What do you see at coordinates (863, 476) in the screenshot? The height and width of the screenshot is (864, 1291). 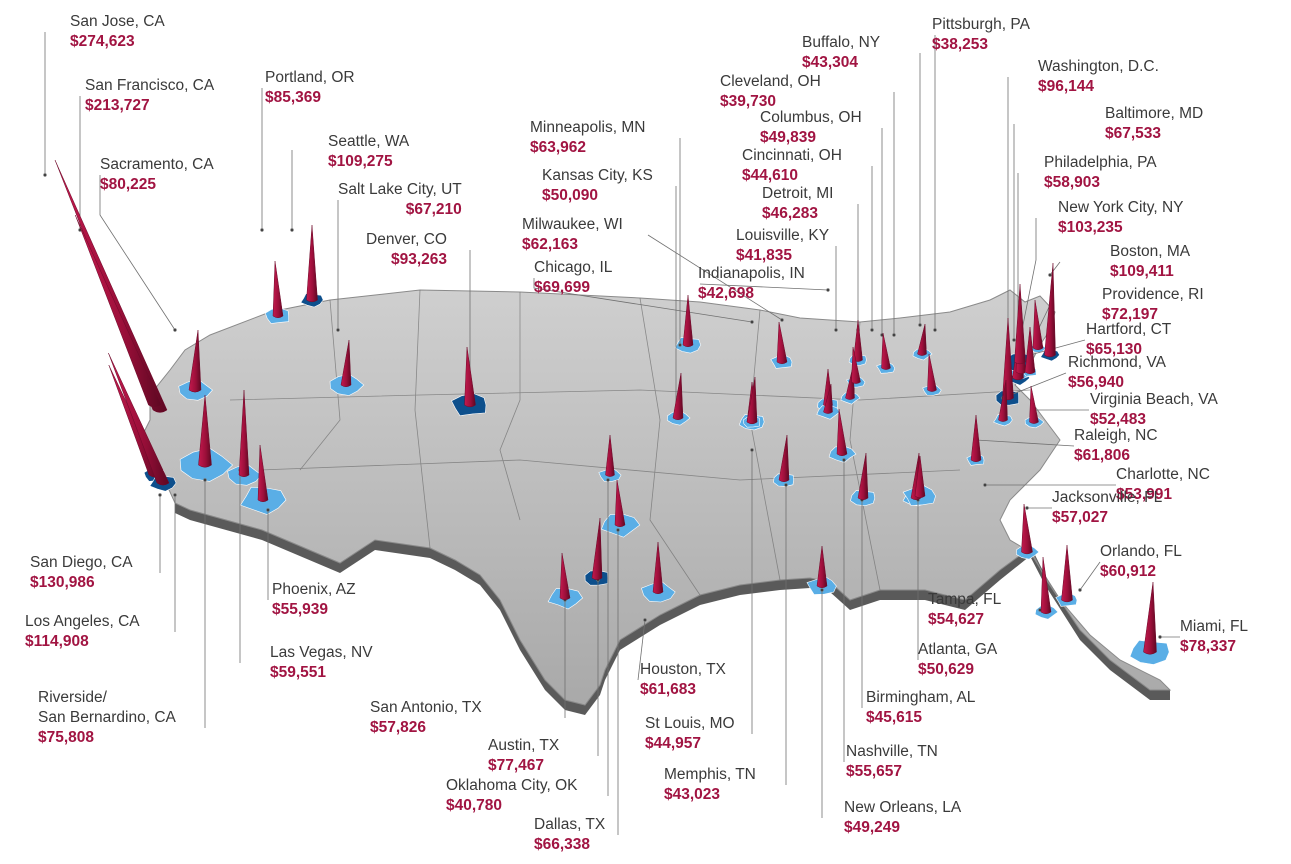 I see `spike-birmingham-al` at bounding box center [863, 476].